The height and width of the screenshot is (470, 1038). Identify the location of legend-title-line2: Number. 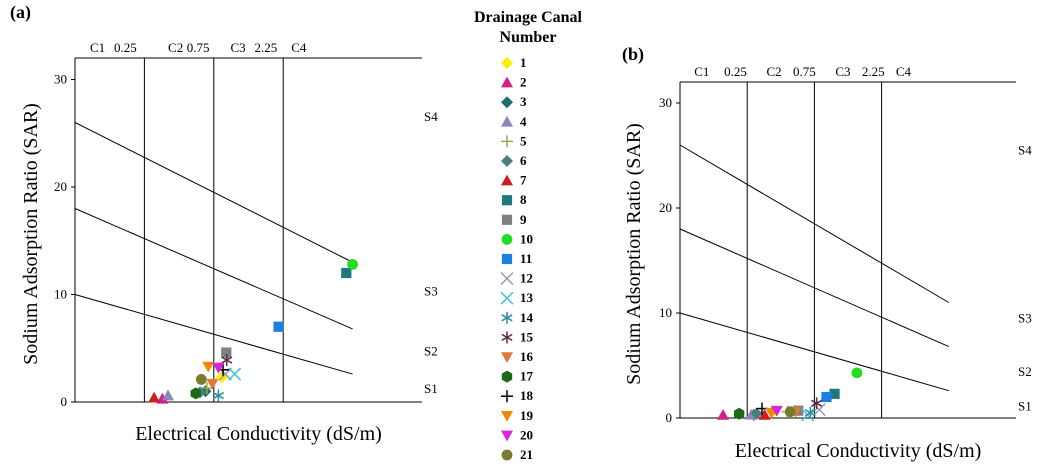
(528, 37).